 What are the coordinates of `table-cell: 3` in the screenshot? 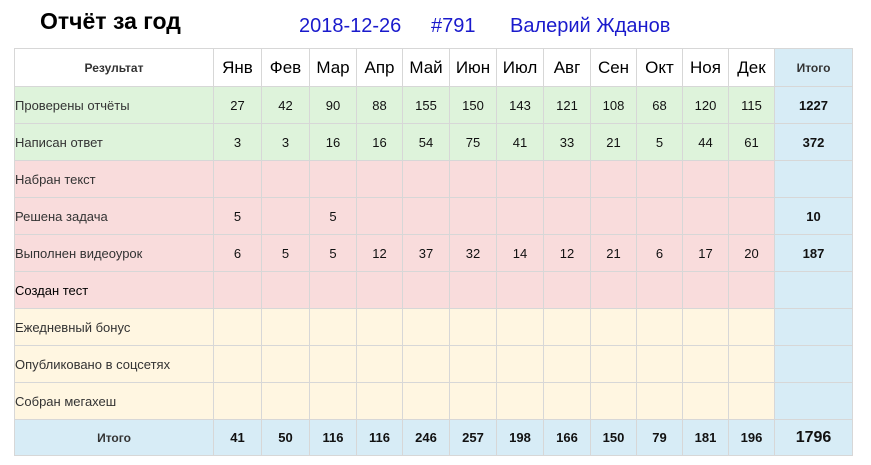 It's located at (285, 142).